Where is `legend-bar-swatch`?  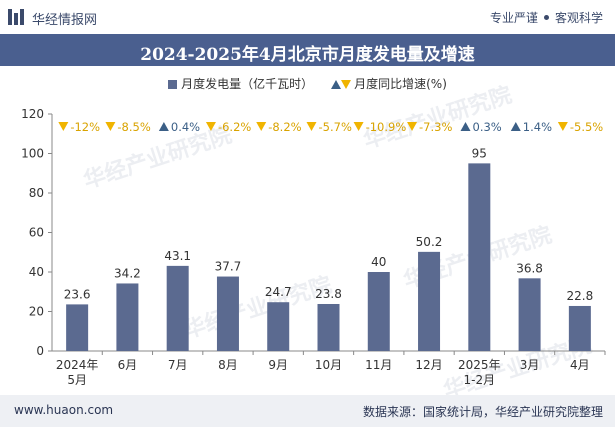 legend-bar-swatch is located at coordinates (173, 84).